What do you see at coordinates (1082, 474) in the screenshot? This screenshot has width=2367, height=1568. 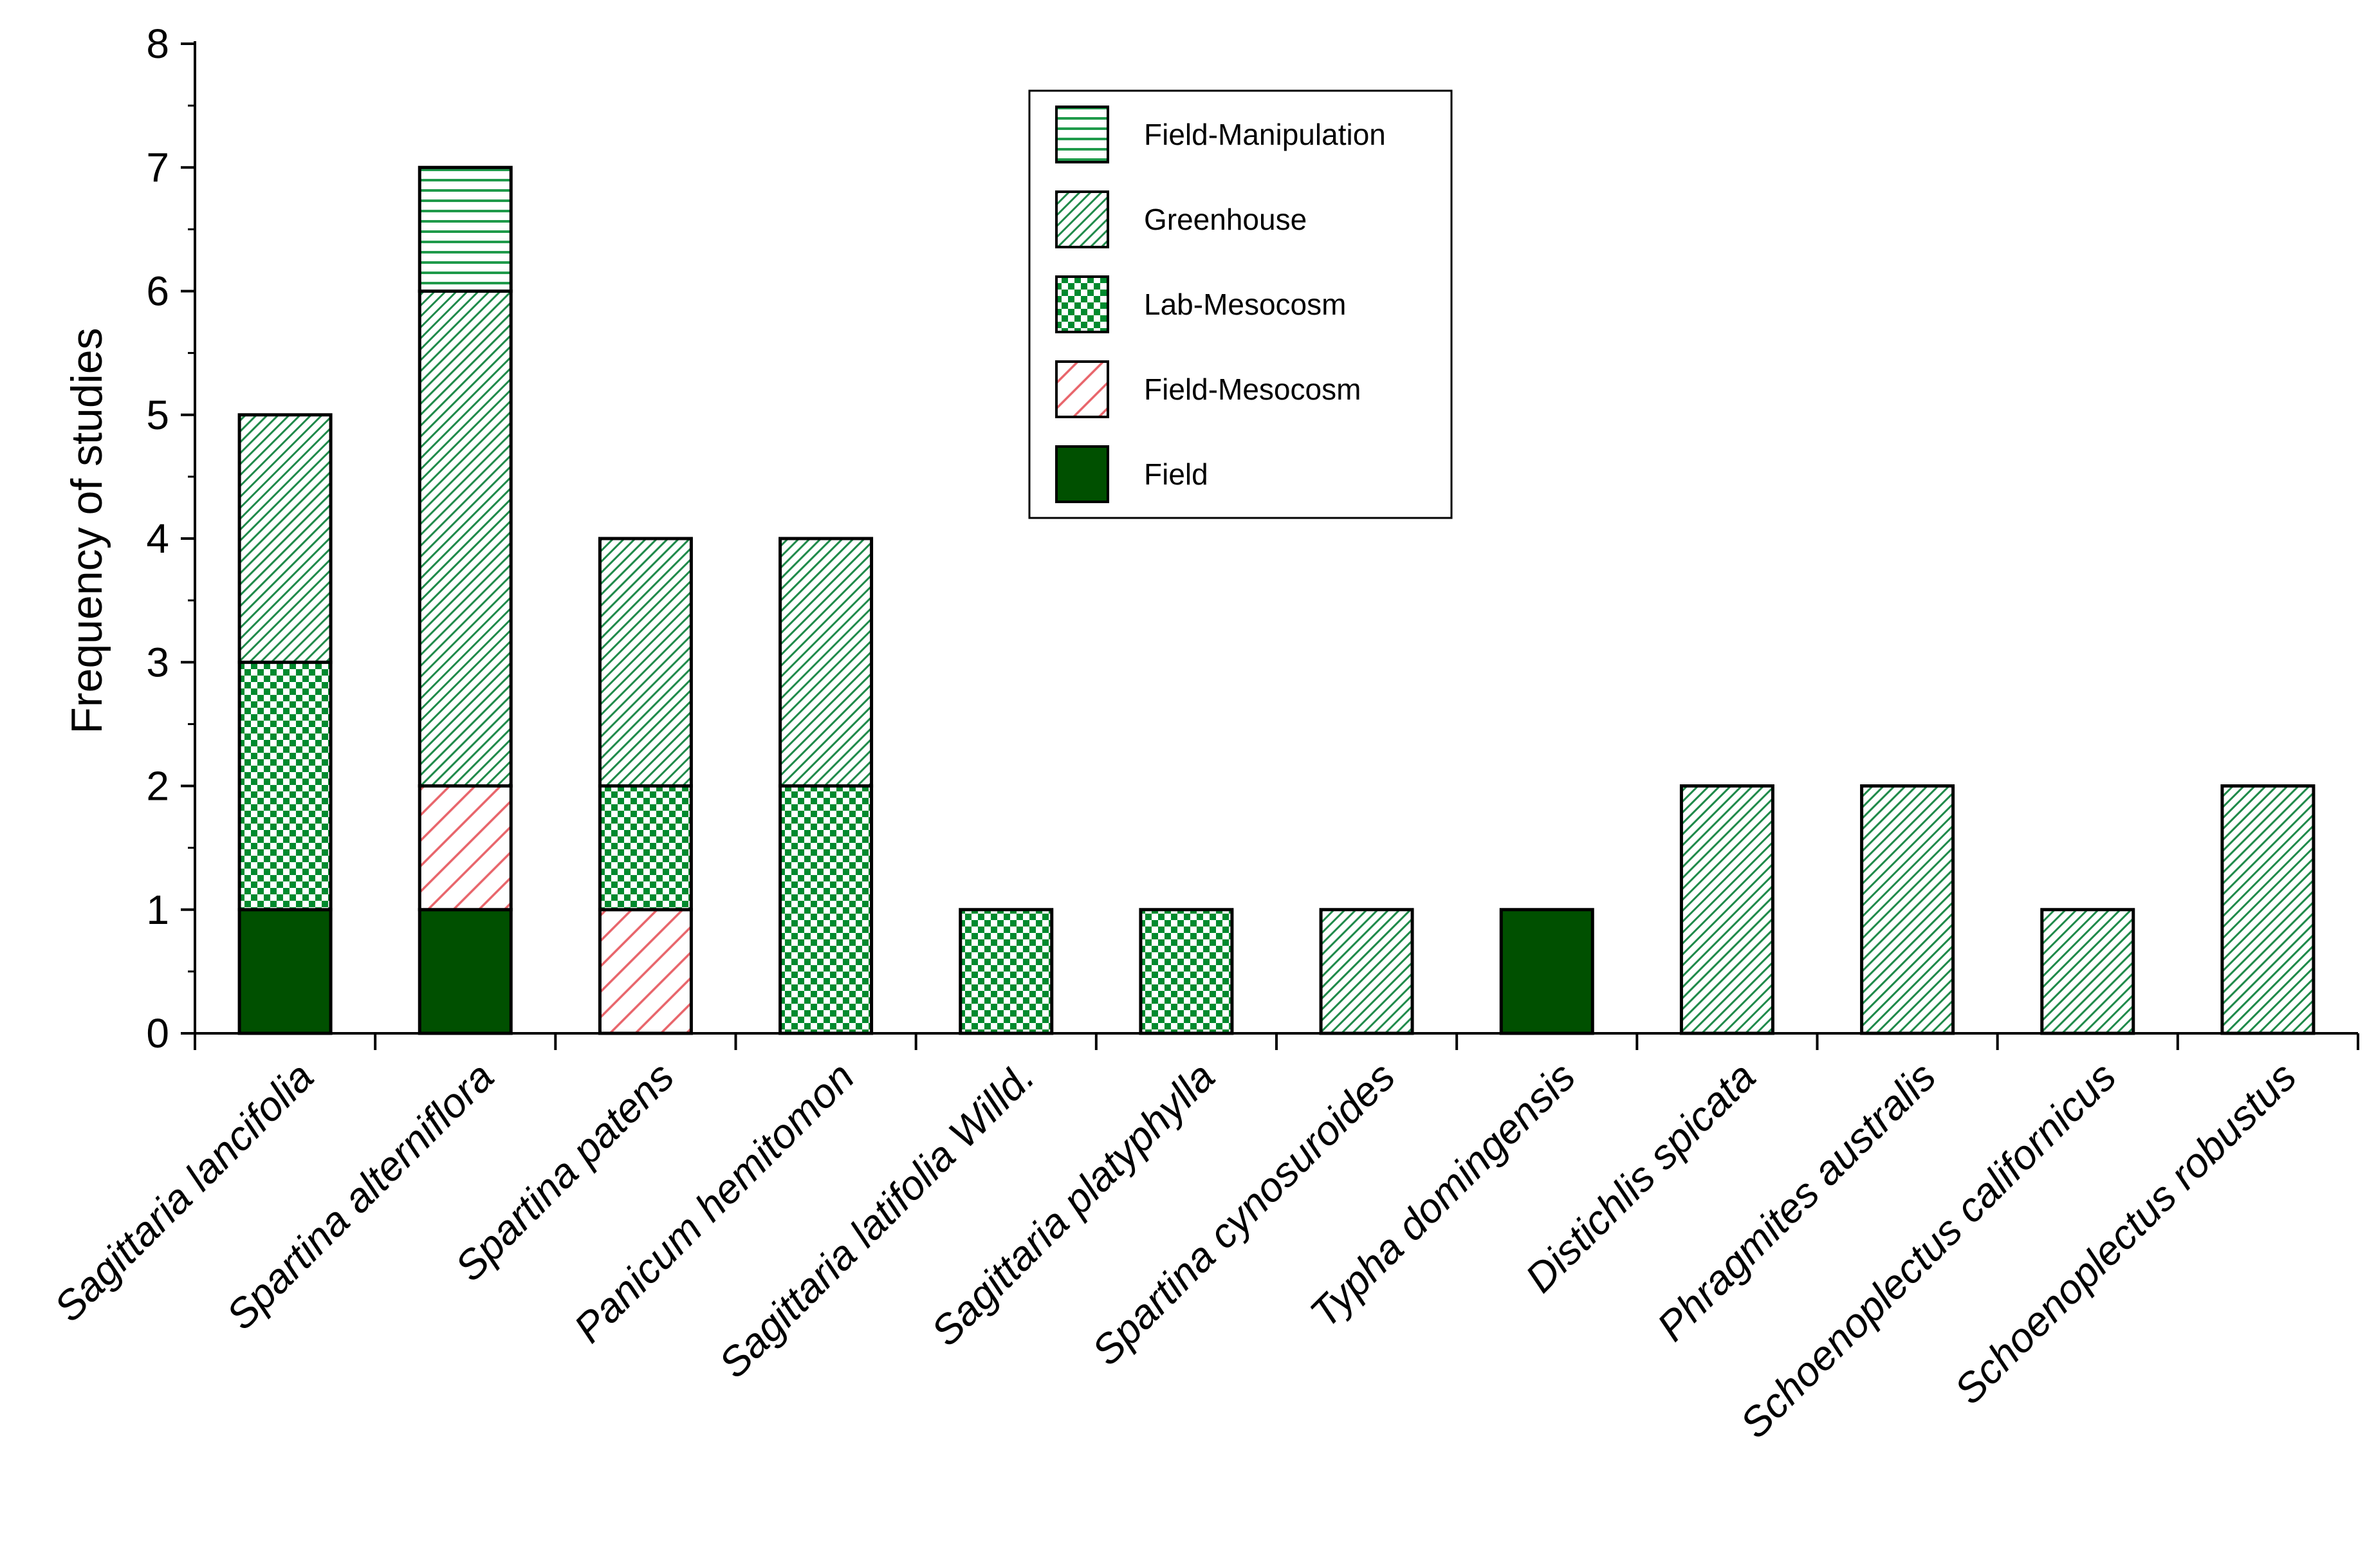 I see `legend-swatch-field` at bounding box center [1082, 474].